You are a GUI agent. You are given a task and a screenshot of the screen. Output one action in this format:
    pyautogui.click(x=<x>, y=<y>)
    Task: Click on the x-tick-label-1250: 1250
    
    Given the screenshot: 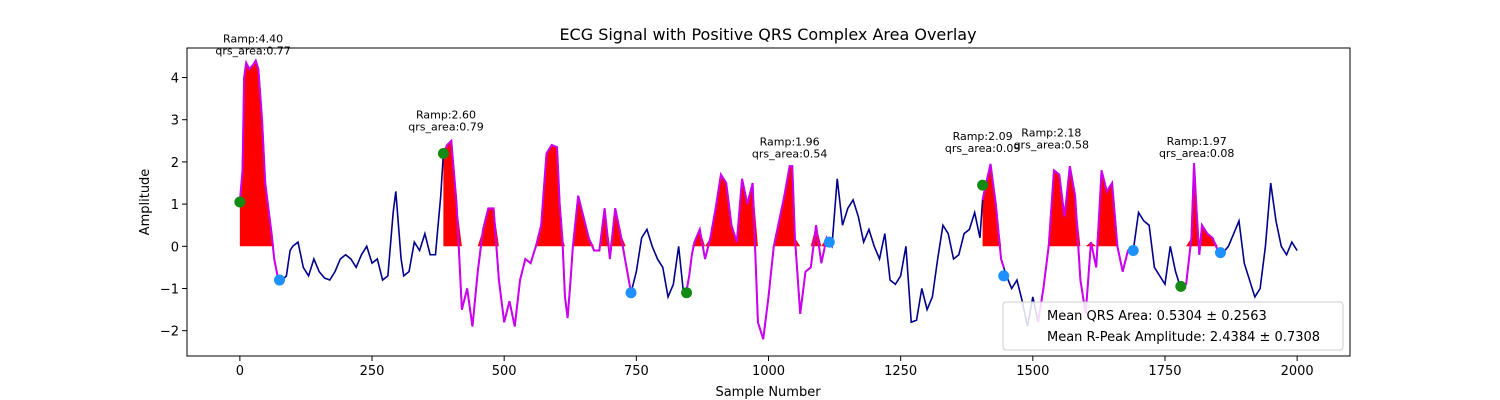 What is the action you would take?
    pyautogui.click(x=900, y=371)
    